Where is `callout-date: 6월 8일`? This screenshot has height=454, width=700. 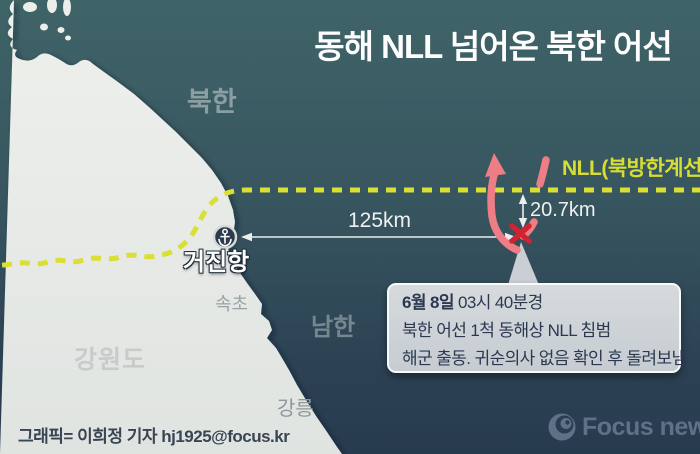
callout-date: 6월 8일 is located at coordinates (428, 302).